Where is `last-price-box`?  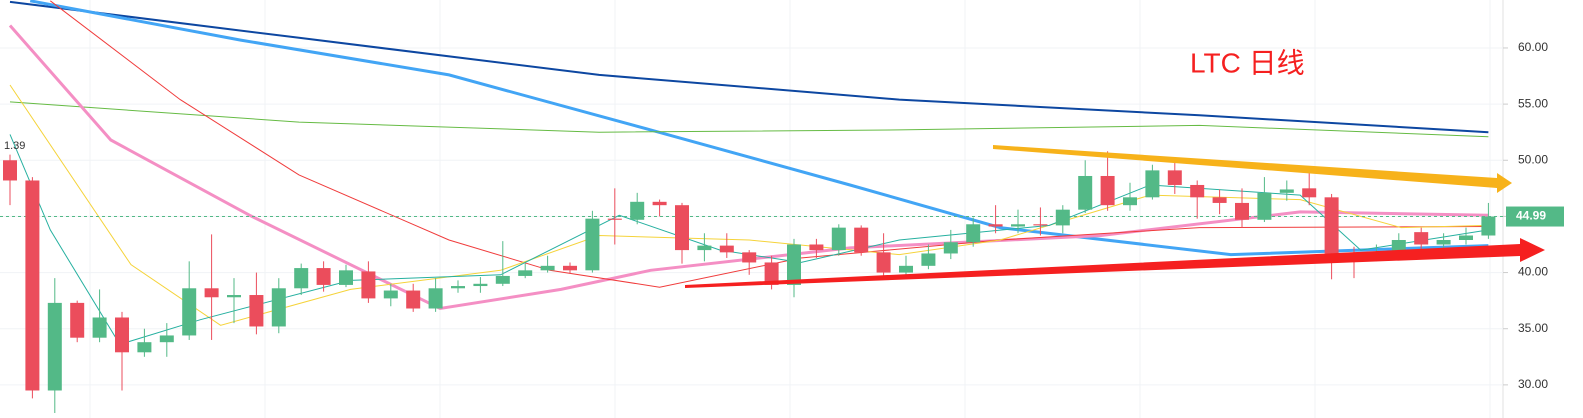 last-price-box is located at coordinates (1535, 216).